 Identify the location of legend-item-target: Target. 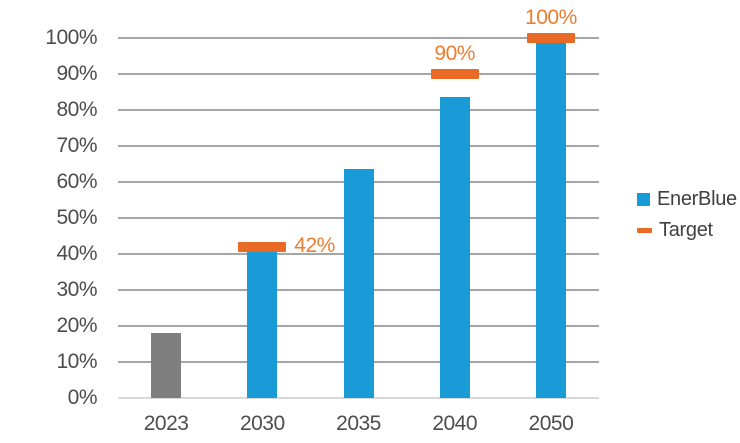
(687, 230).